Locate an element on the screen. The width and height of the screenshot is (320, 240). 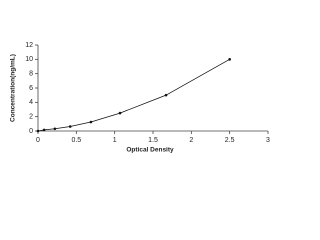
y-tick-label: 6 is located at coordinates (31, 88).